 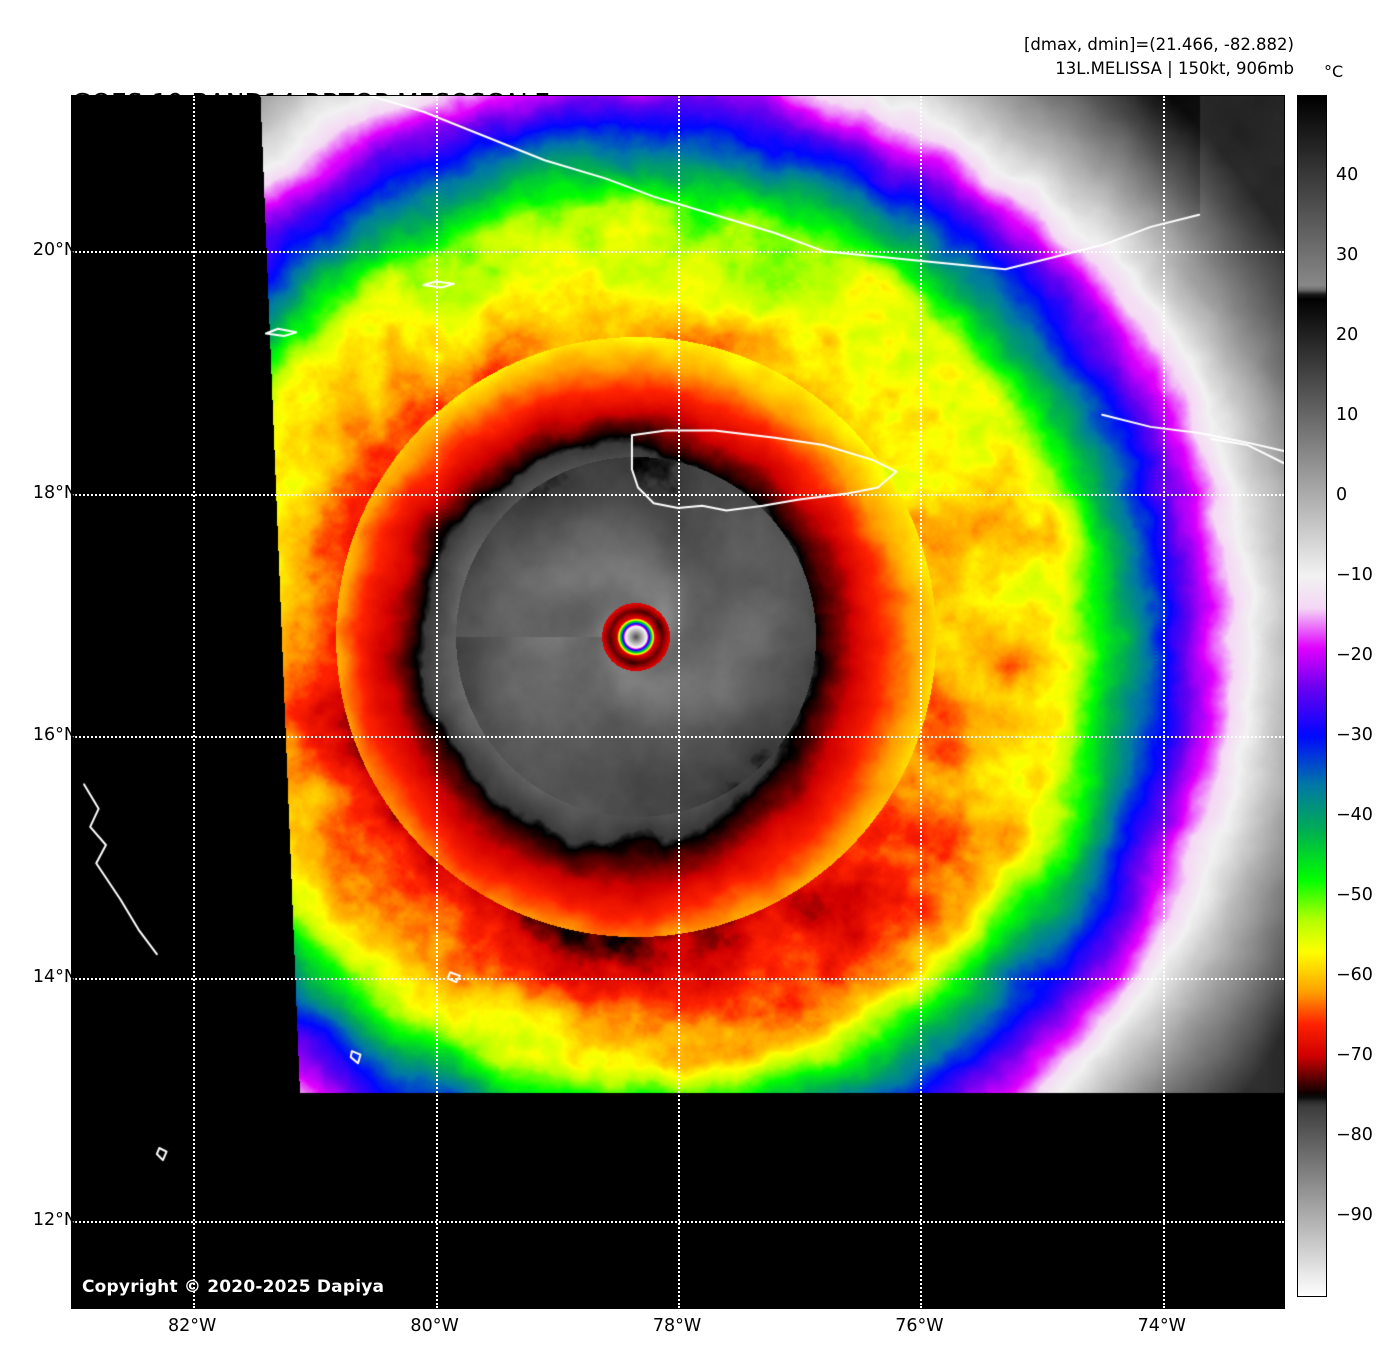 I want to click on latitude-tick-label: 16°N, so click(x=54, y=734).